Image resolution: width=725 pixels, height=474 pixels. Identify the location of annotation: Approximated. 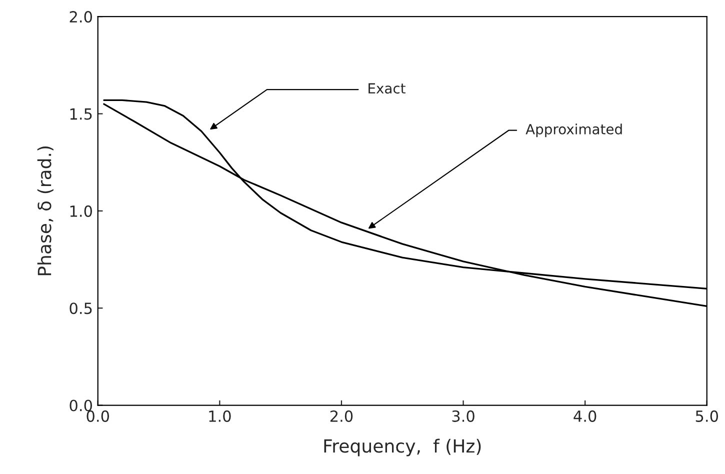
(574, 131).